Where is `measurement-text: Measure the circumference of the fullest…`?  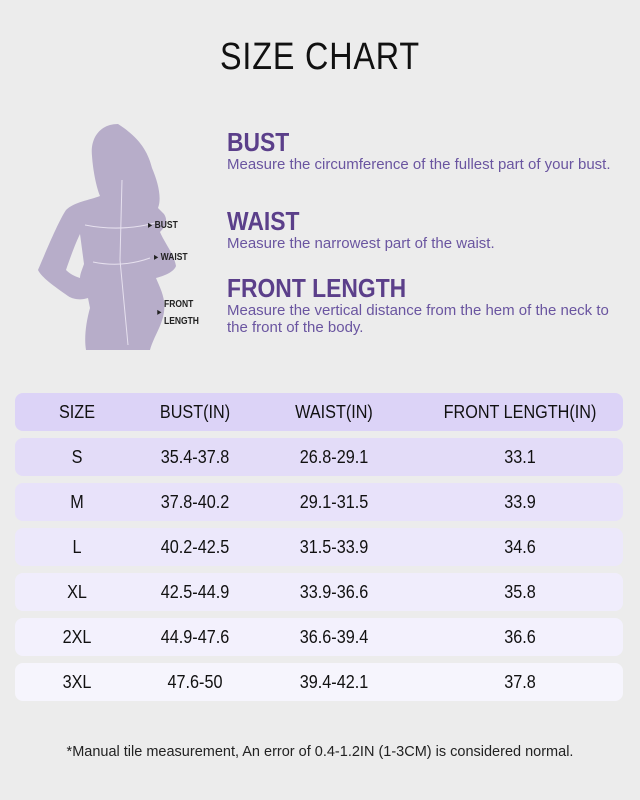
measurement-text: Measure the circumference of the fullest… is located at coordinates (419, 164).